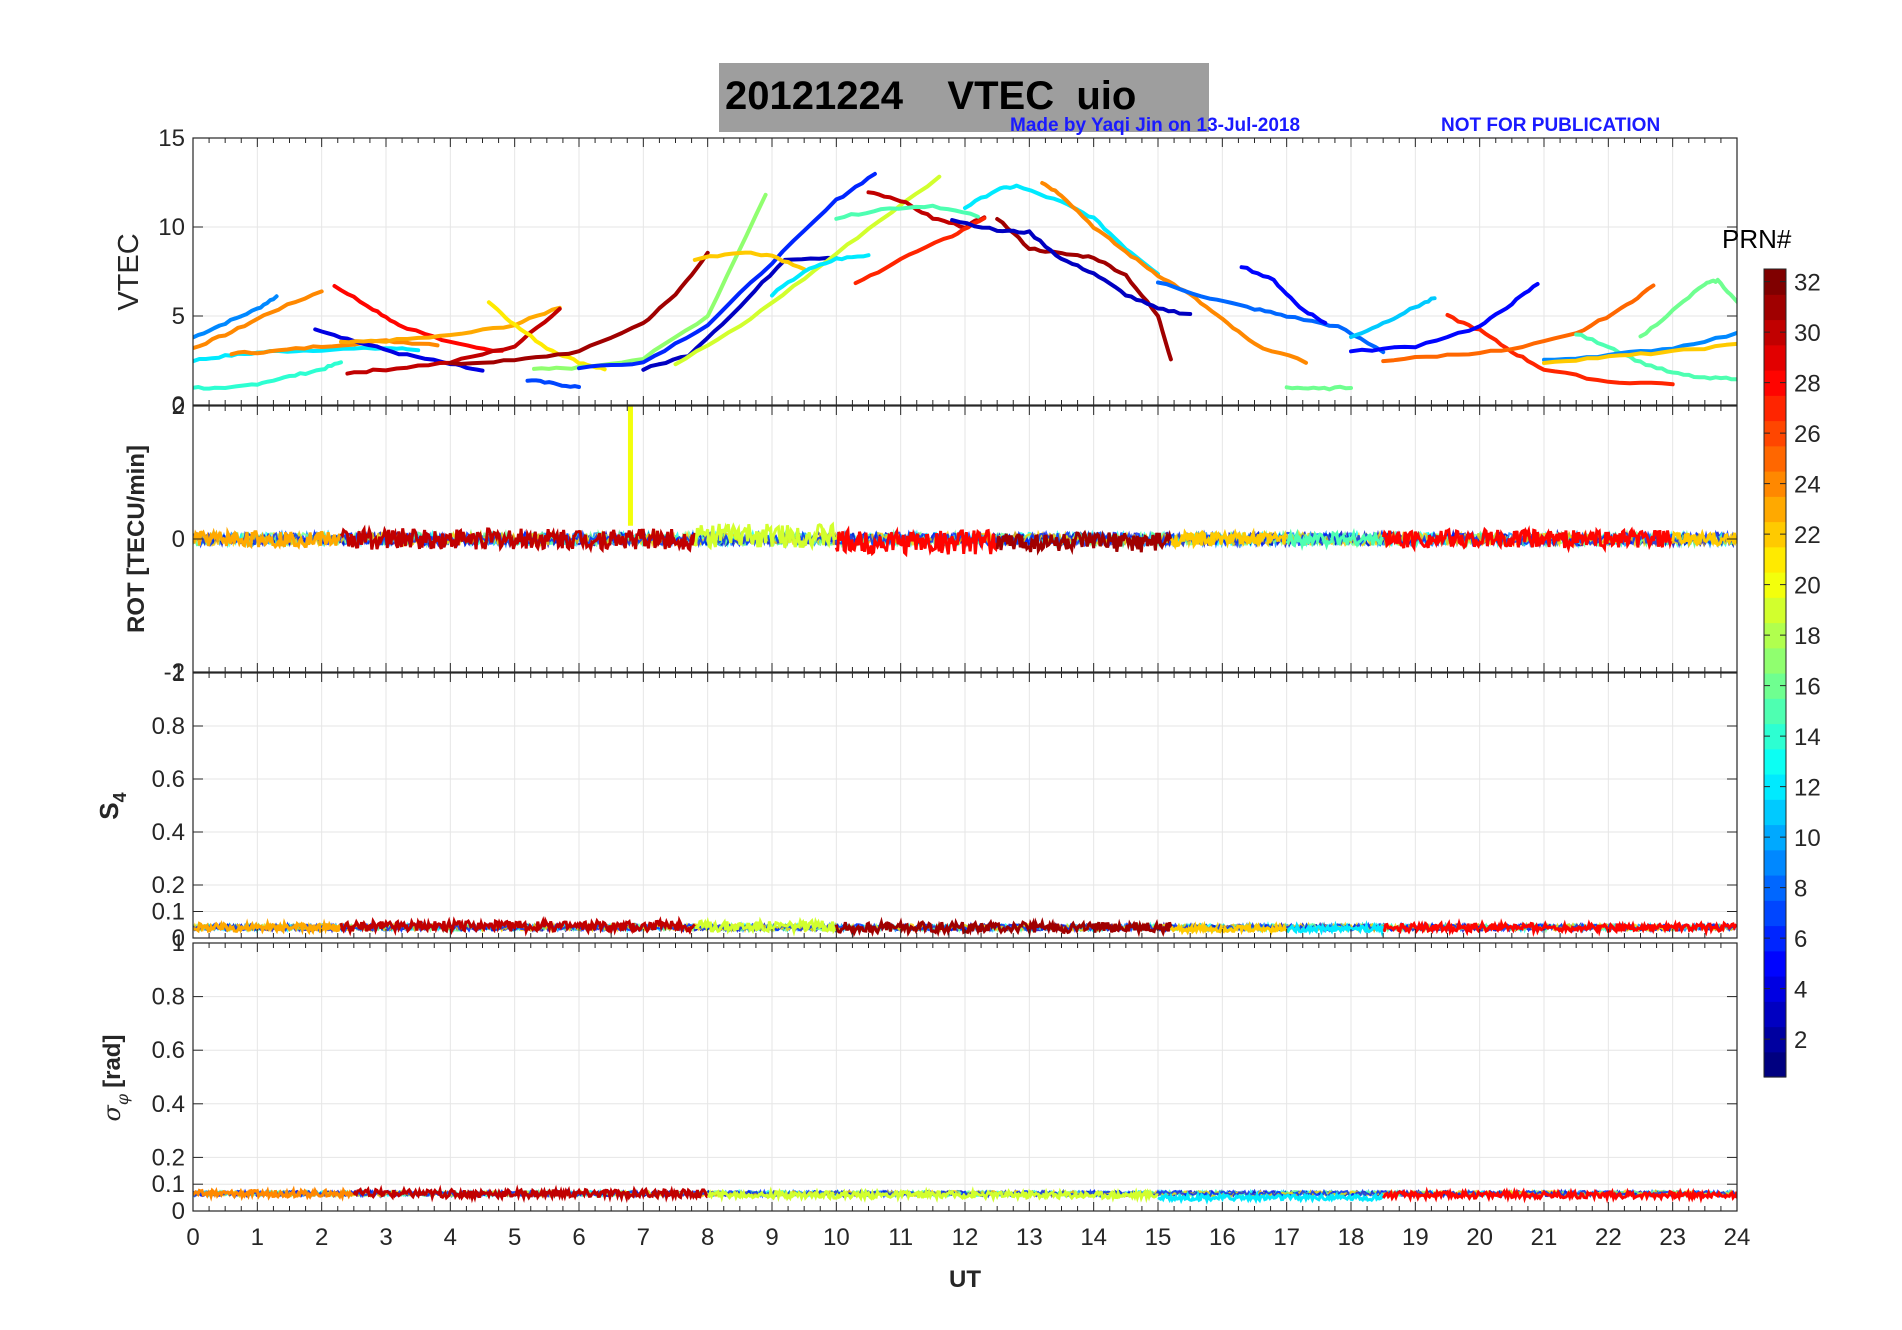  I want to click on rot-ylabel: ROT [TECU/min], so click(136, 539).